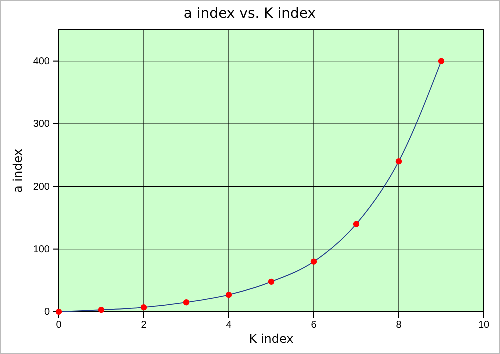 The width and height of the screenshot is (500, 354). What do you see at coordinates (47, 312) in the screenshot?
I see `y-tick-label: 0` at bounding box center [47, 312].